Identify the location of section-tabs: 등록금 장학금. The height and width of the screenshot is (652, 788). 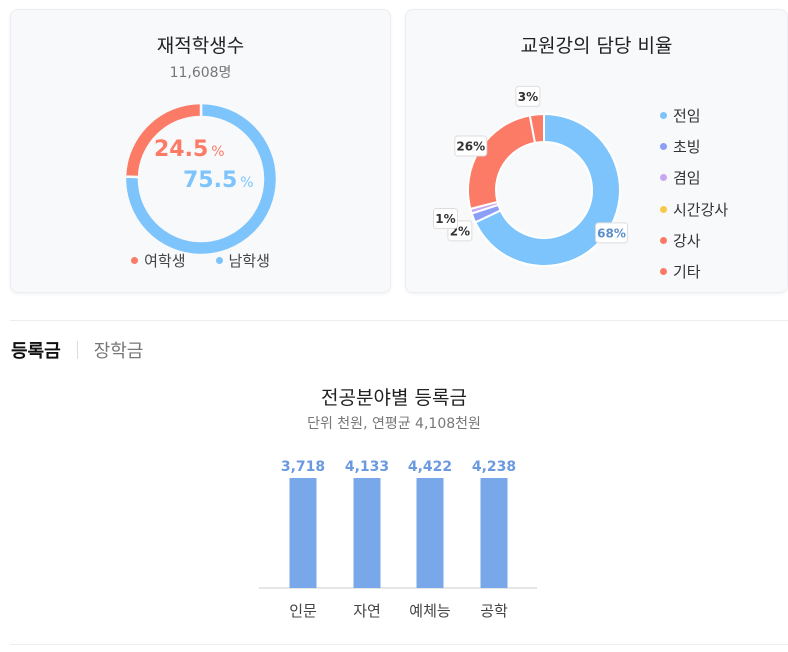
(77, 350).